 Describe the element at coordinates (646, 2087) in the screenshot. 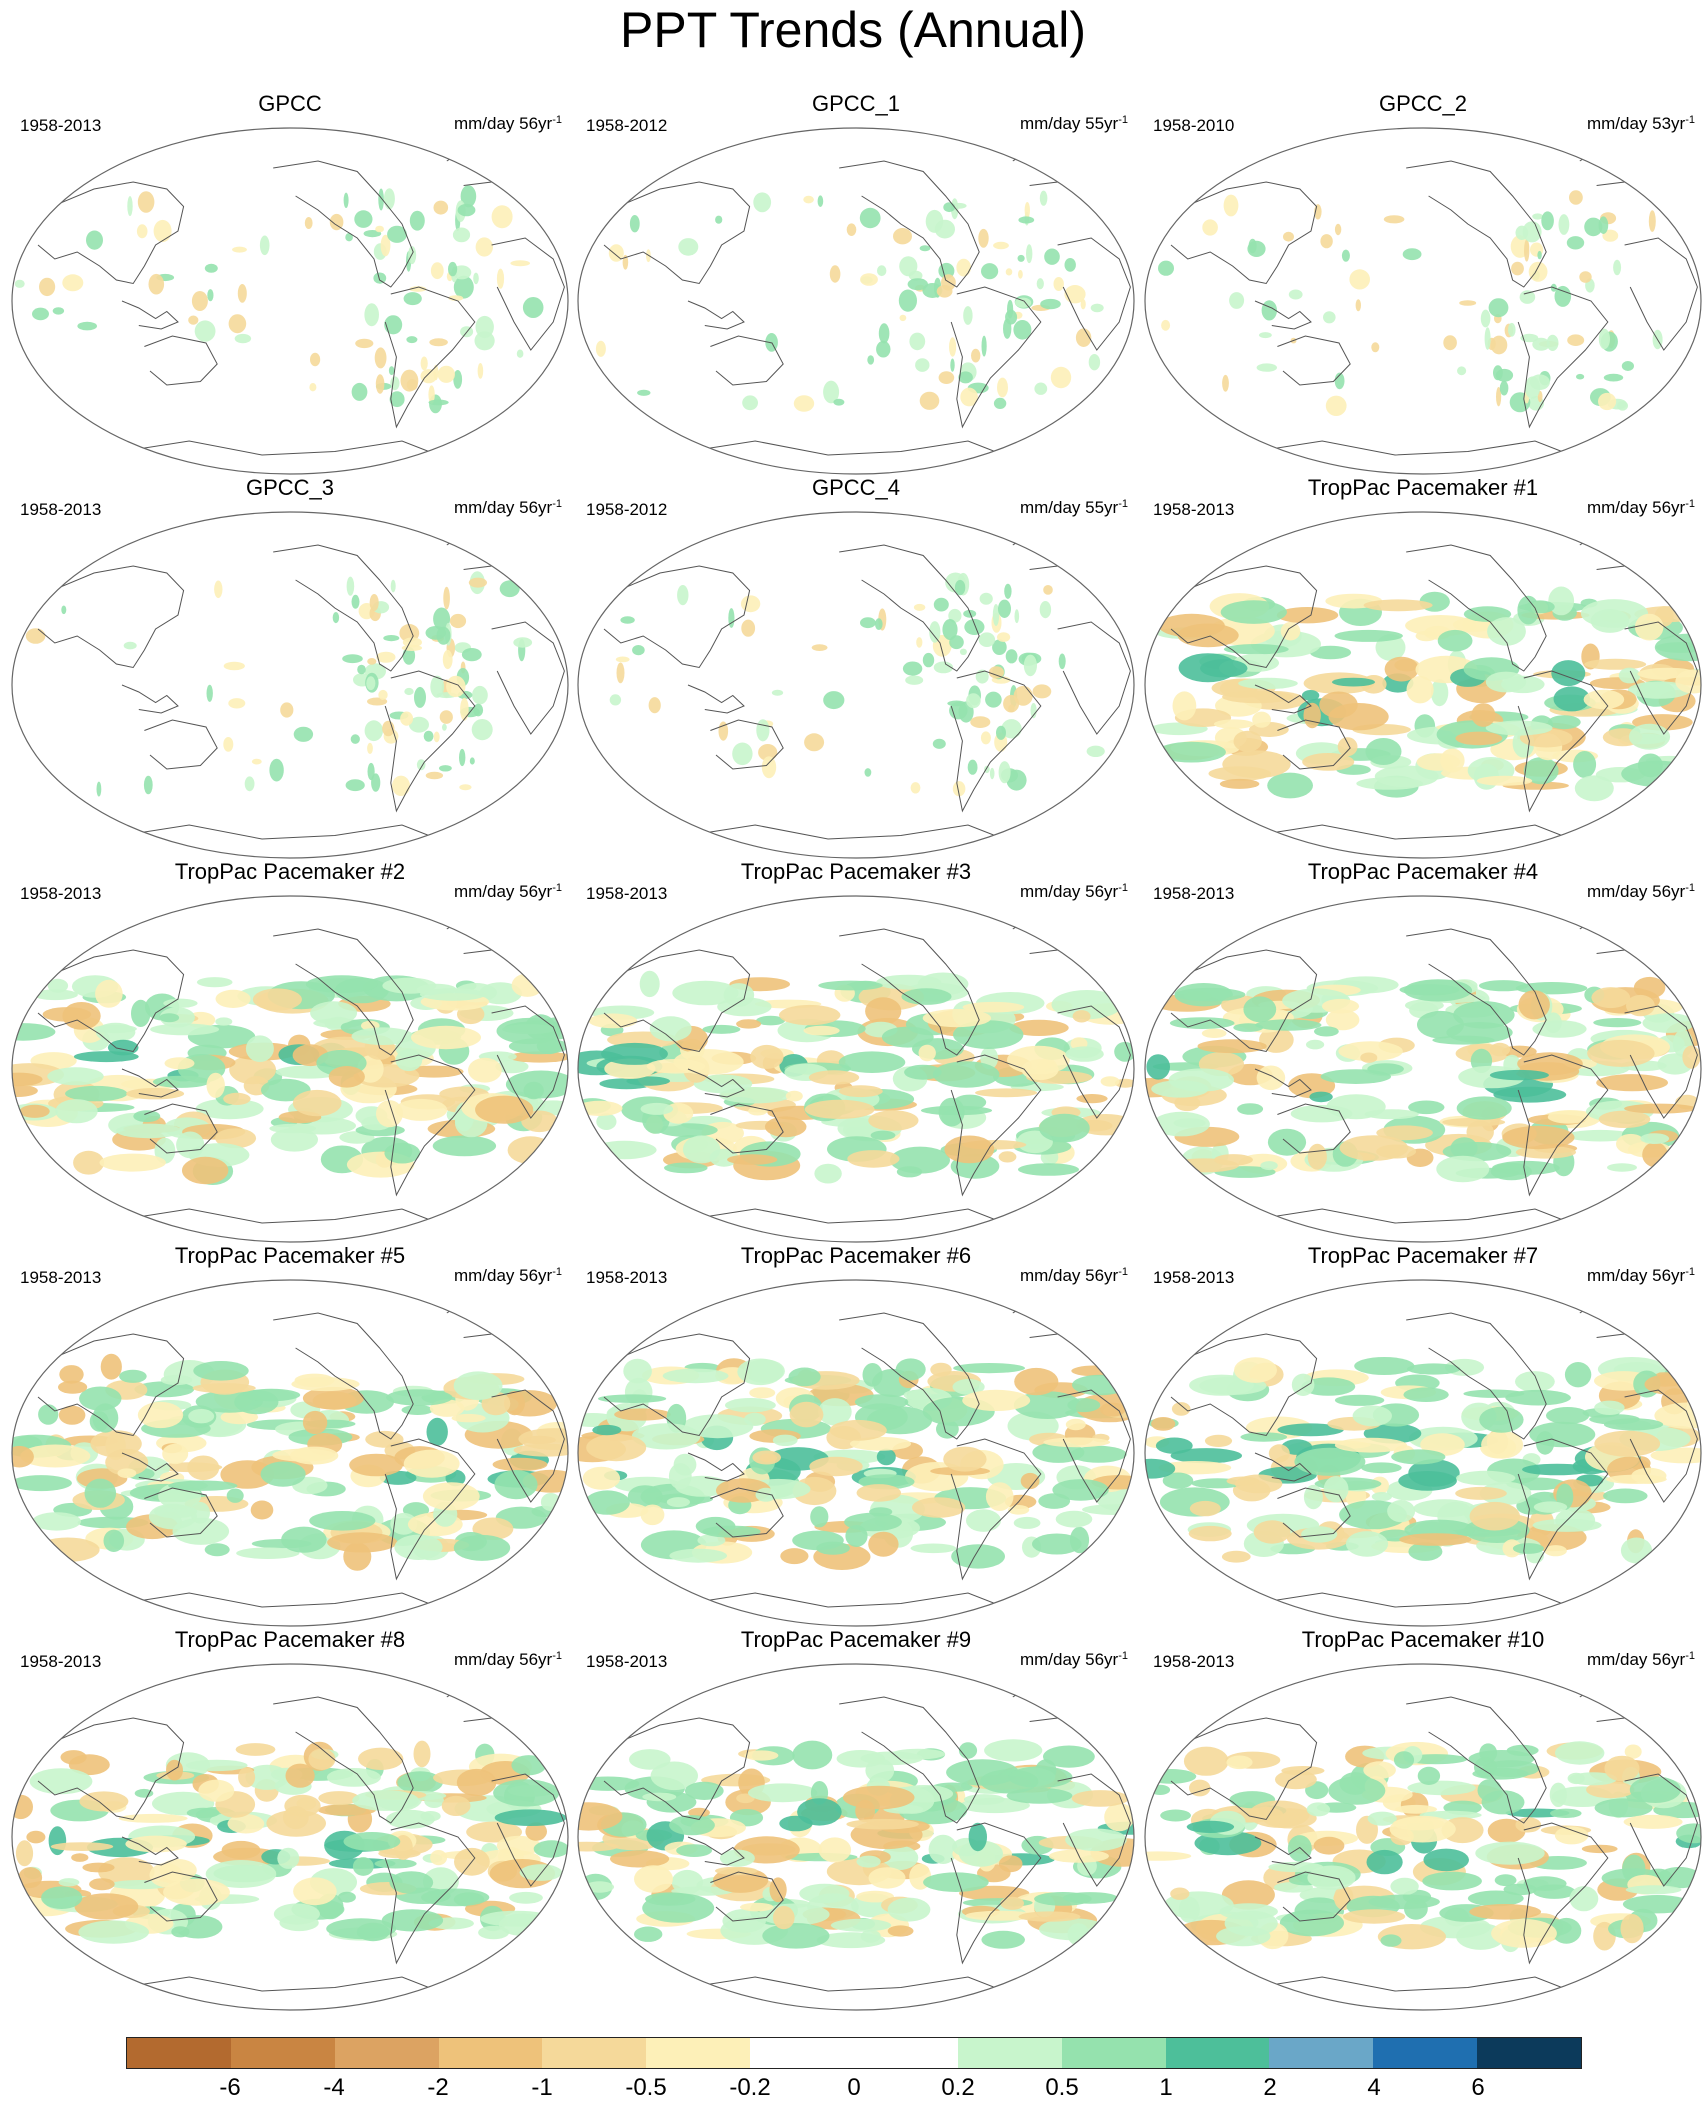

I see `colorbar-tick-label: -0.5` at that location.